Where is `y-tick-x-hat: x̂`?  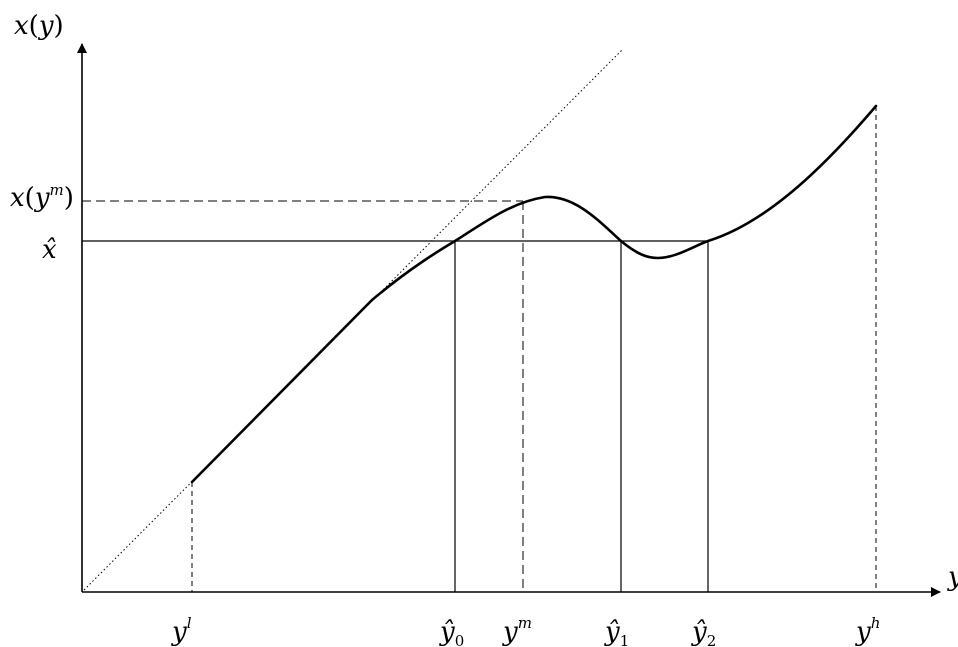 y-tick-x-hat: x̂ is located at coordinates (49, 250).